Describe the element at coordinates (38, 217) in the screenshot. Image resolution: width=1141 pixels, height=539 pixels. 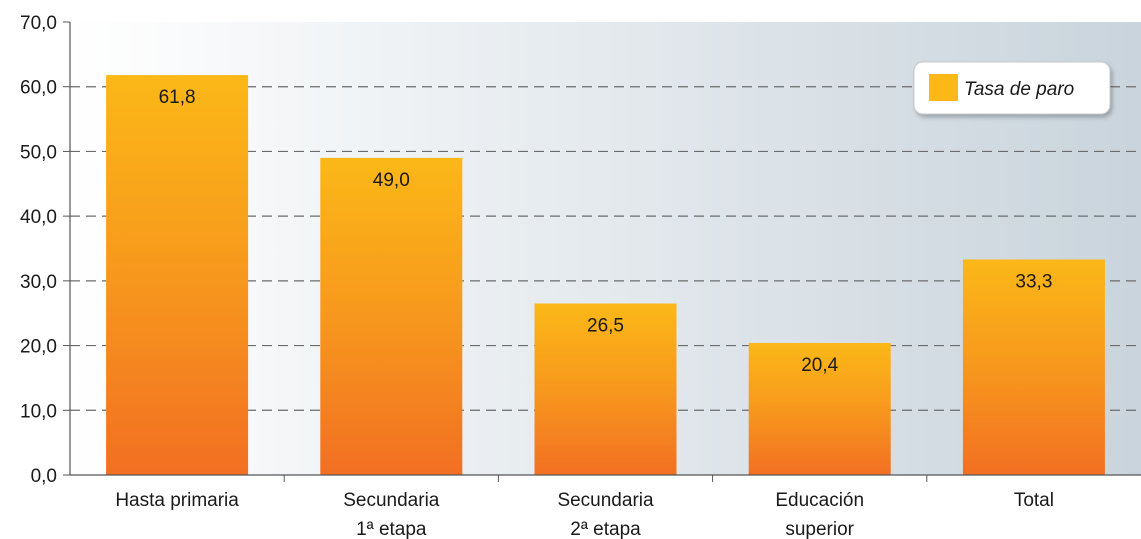
I see `y-tick-label: 40,0` at that location.